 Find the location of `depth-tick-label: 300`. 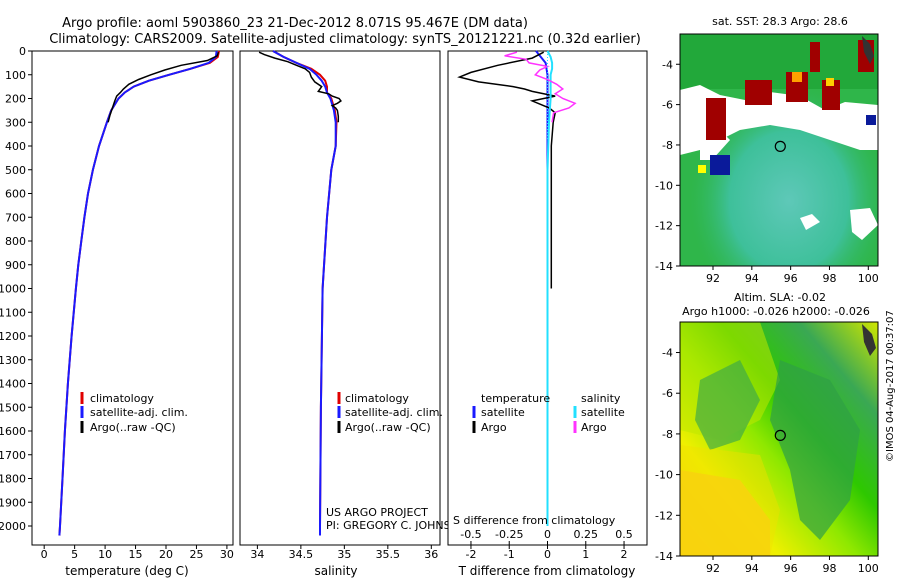

depth-tick-label: 300 is located at coordinates (15, 122).